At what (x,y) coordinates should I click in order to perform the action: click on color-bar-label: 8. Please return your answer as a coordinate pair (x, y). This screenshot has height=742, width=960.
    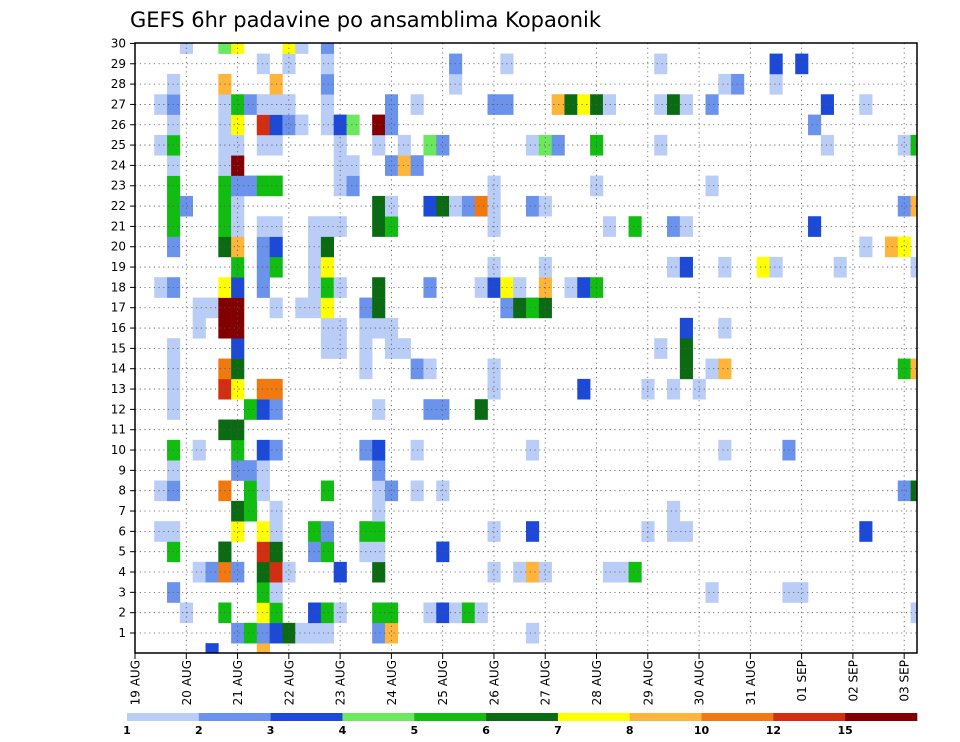
    Looking at the image, I should click on (630, 730).